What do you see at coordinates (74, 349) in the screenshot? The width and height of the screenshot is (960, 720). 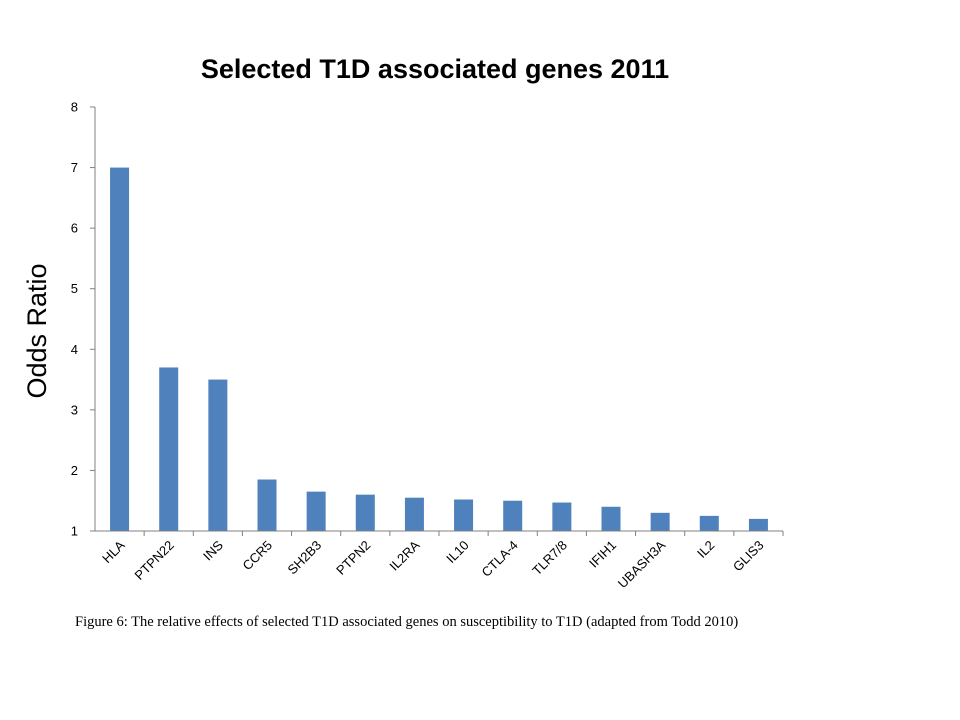 I see `y-tick-label: 4` at bounding box center [74, 349].